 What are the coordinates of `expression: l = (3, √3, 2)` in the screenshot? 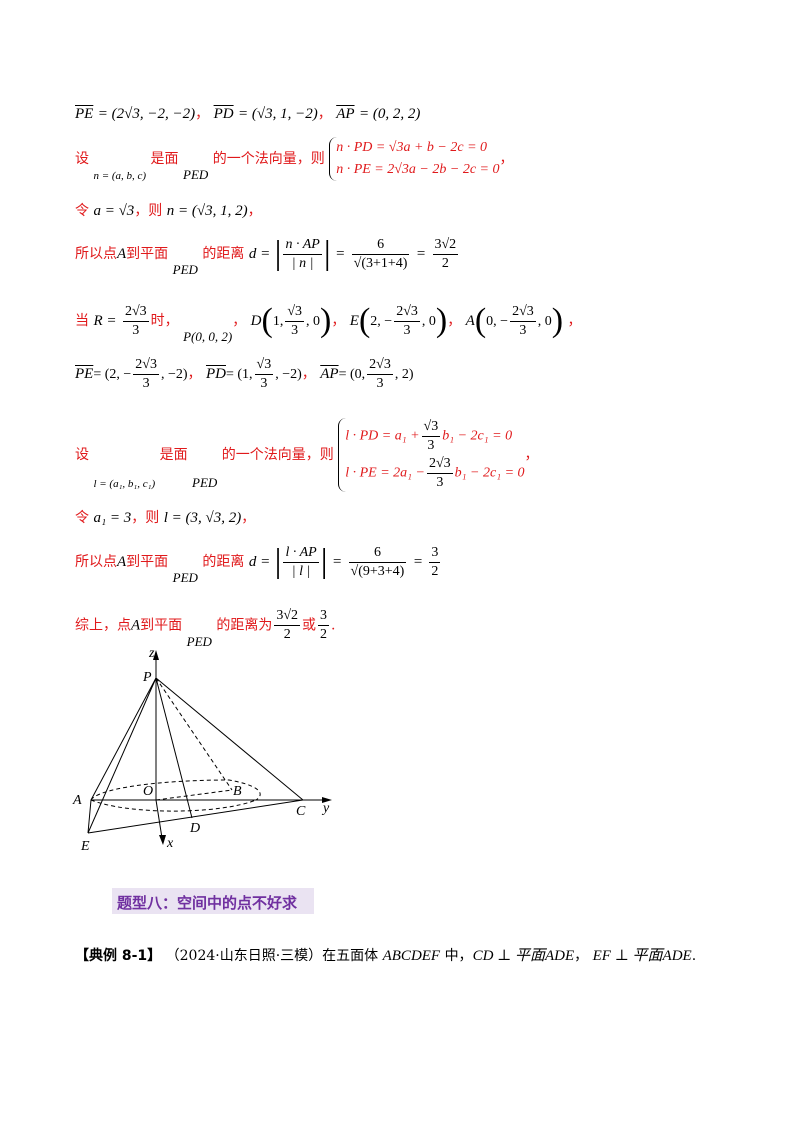 It's located at (202, 518).